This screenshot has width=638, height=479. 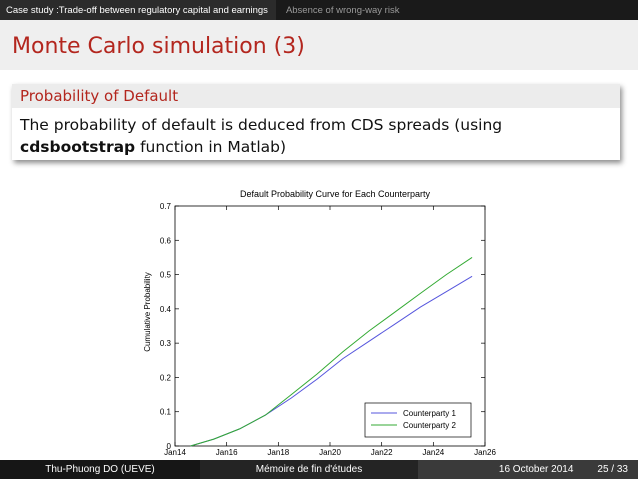 I want to click on block-line-2-rest: function in Matlab), so click(x=211, y=147).